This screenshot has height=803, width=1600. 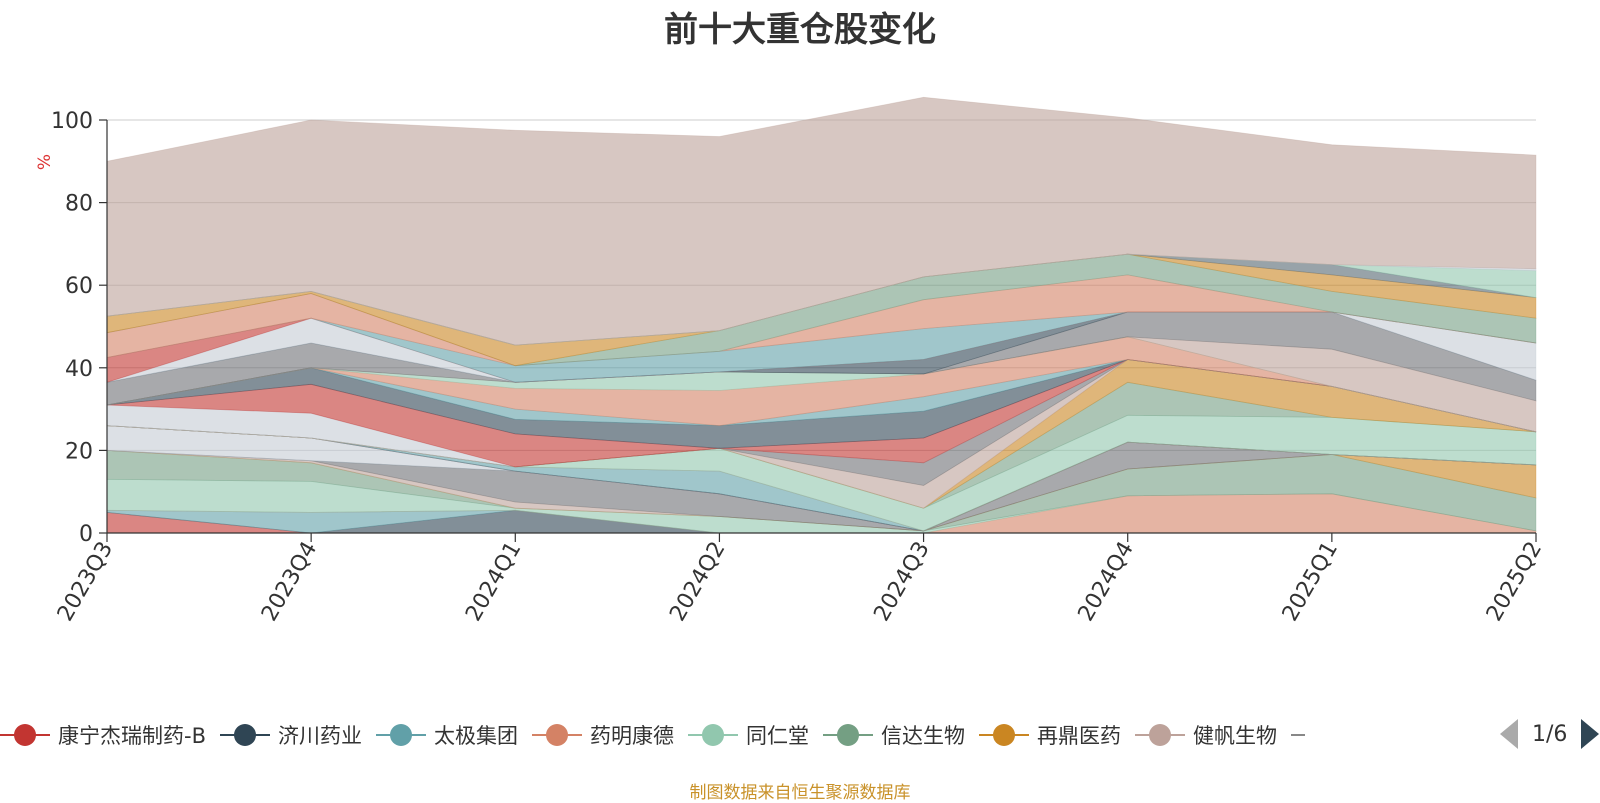 What do you see at coordinates (800, 793) in the screenshot?
I see `data-source-note: 制图数据来自恒生聚源数据库` at bounding box center [800, 793].